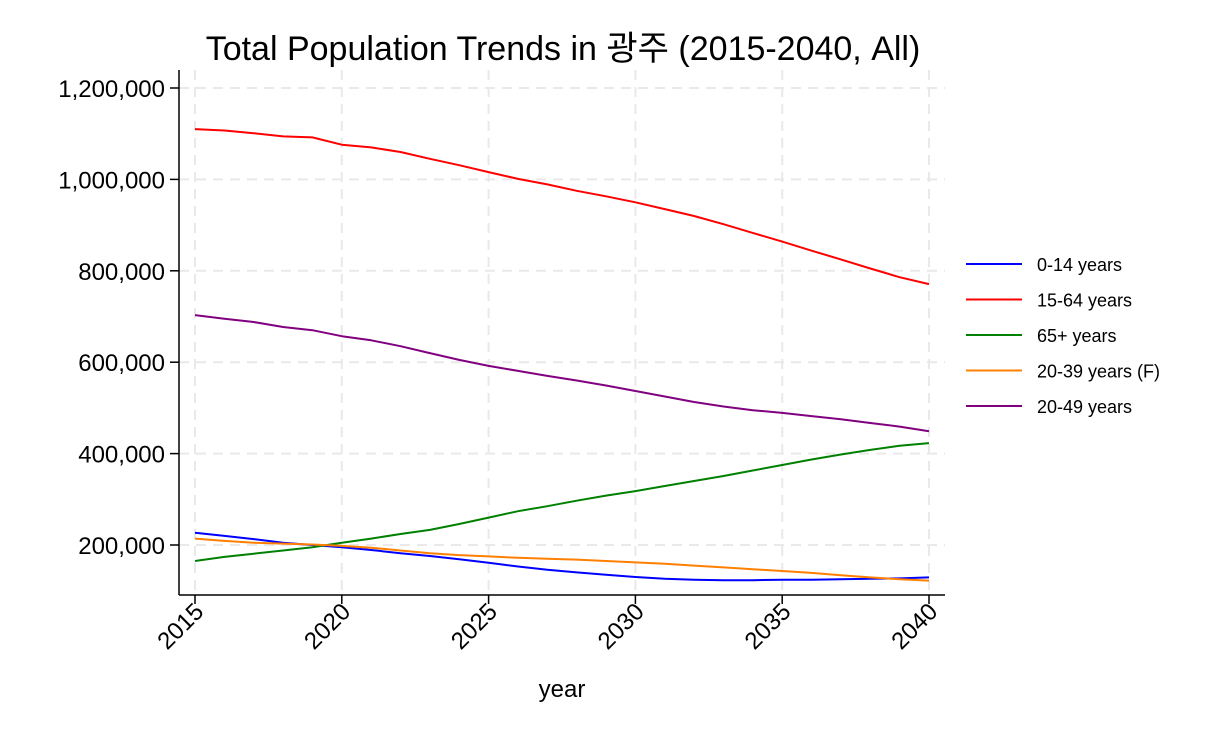 Image resolution: width=1224 pixels, height=734 pixels. I want to click on legend-label-0-14-years: 0-14 years, so click(1079, 265).